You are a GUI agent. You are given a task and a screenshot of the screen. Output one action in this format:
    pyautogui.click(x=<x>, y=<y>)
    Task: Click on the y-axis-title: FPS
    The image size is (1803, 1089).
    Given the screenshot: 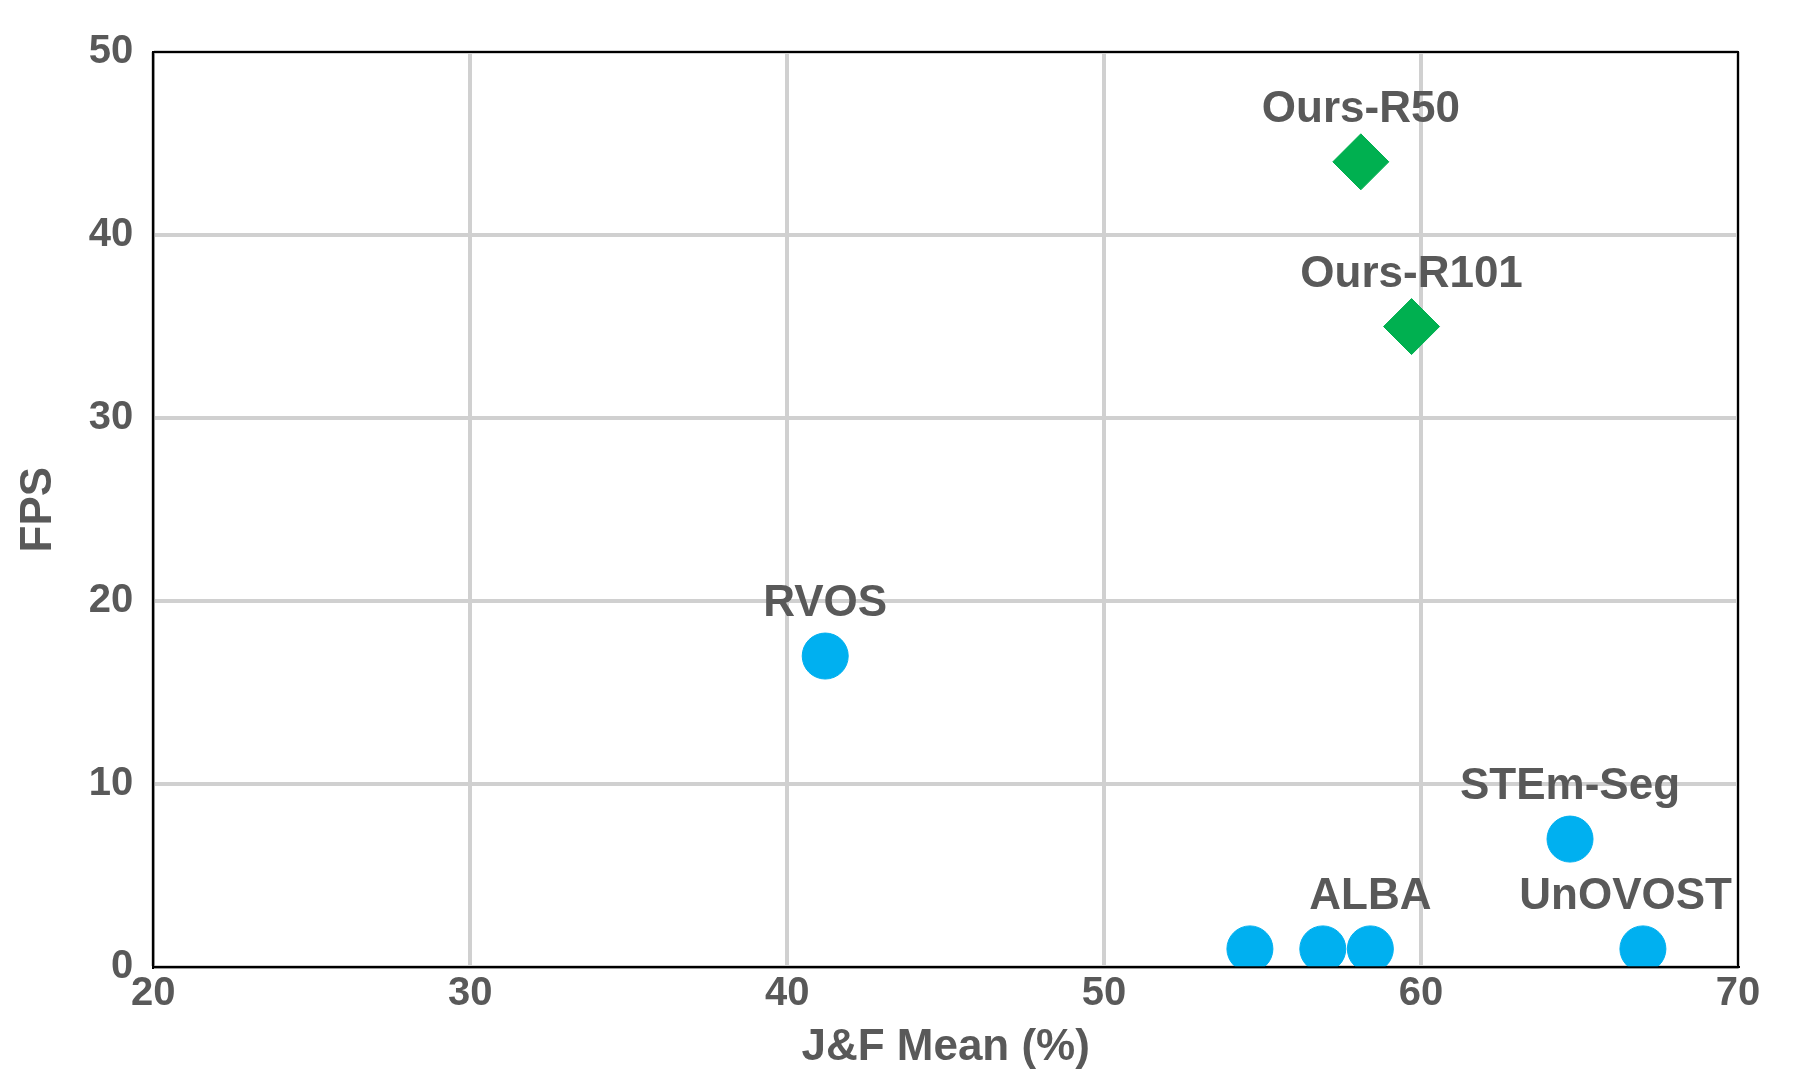 What is the action you would take?
    pyautogui.click(x=35, y=509)
    